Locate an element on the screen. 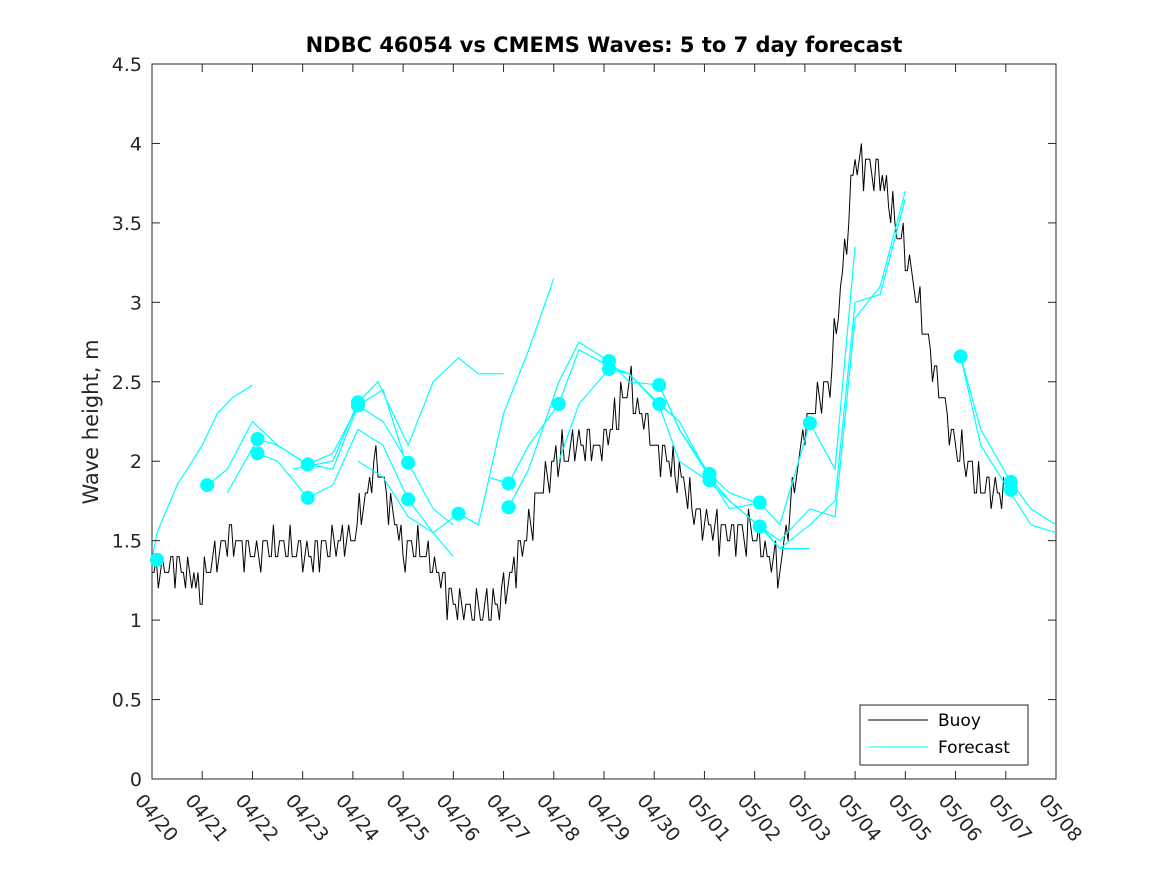 This screenshot has width=1167, height=875. x-tick-label: 05/06 is located at coordinates (960, 818).